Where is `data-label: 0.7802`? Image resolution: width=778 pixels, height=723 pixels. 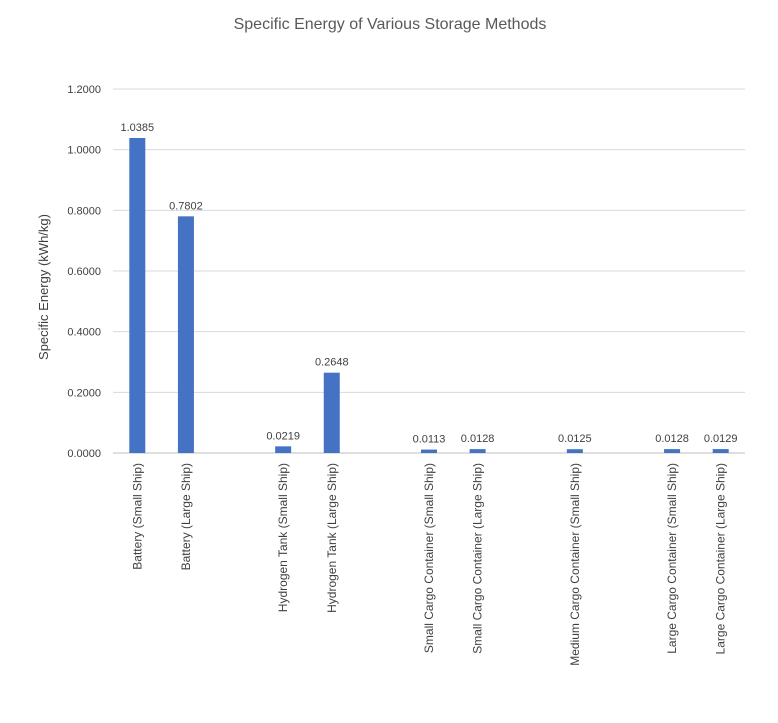 data-label: 0.7802 is located at coordinates (186, 206).